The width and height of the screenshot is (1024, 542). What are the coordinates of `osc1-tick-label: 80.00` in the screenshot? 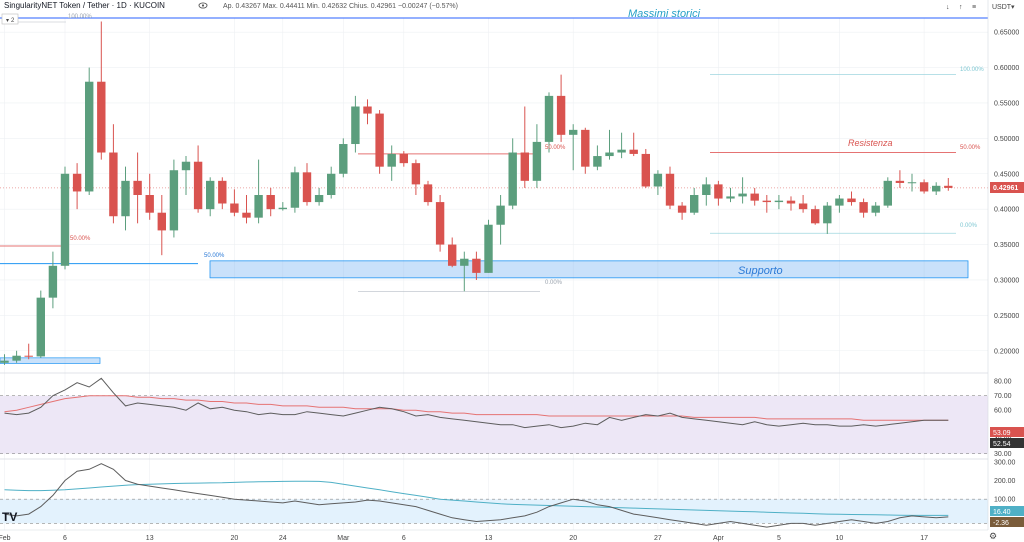 It's located at (1003, 382).